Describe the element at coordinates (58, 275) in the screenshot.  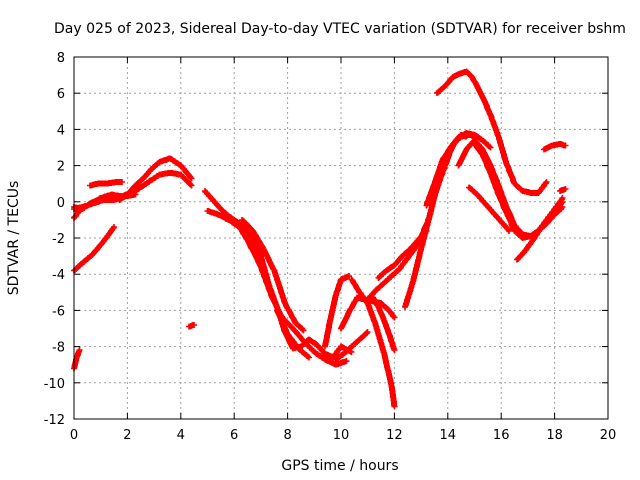
I see `y-tick-label: -4` at that location.